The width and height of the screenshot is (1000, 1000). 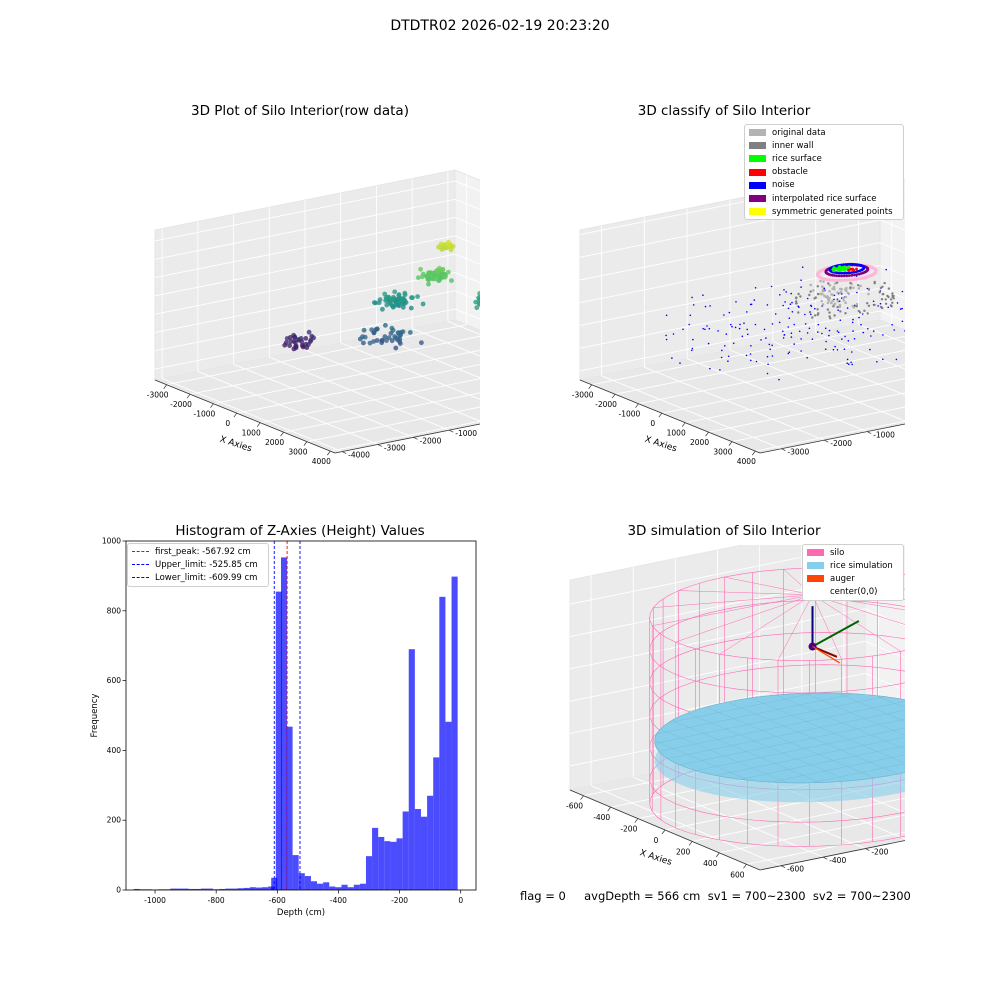 I want to click on x-tick-label: 1000, so click(x=251, y=433).